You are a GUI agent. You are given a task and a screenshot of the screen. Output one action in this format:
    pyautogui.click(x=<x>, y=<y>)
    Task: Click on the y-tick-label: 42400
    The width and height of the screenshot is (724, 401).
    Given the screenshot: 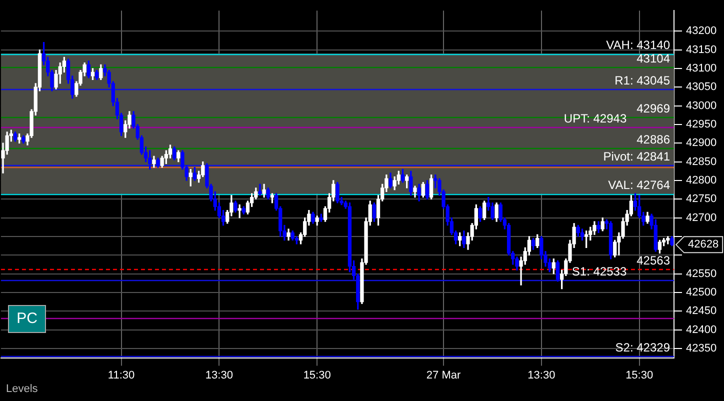 What is the action you would take?
    pyautogui.click(x=701, y=330)
    